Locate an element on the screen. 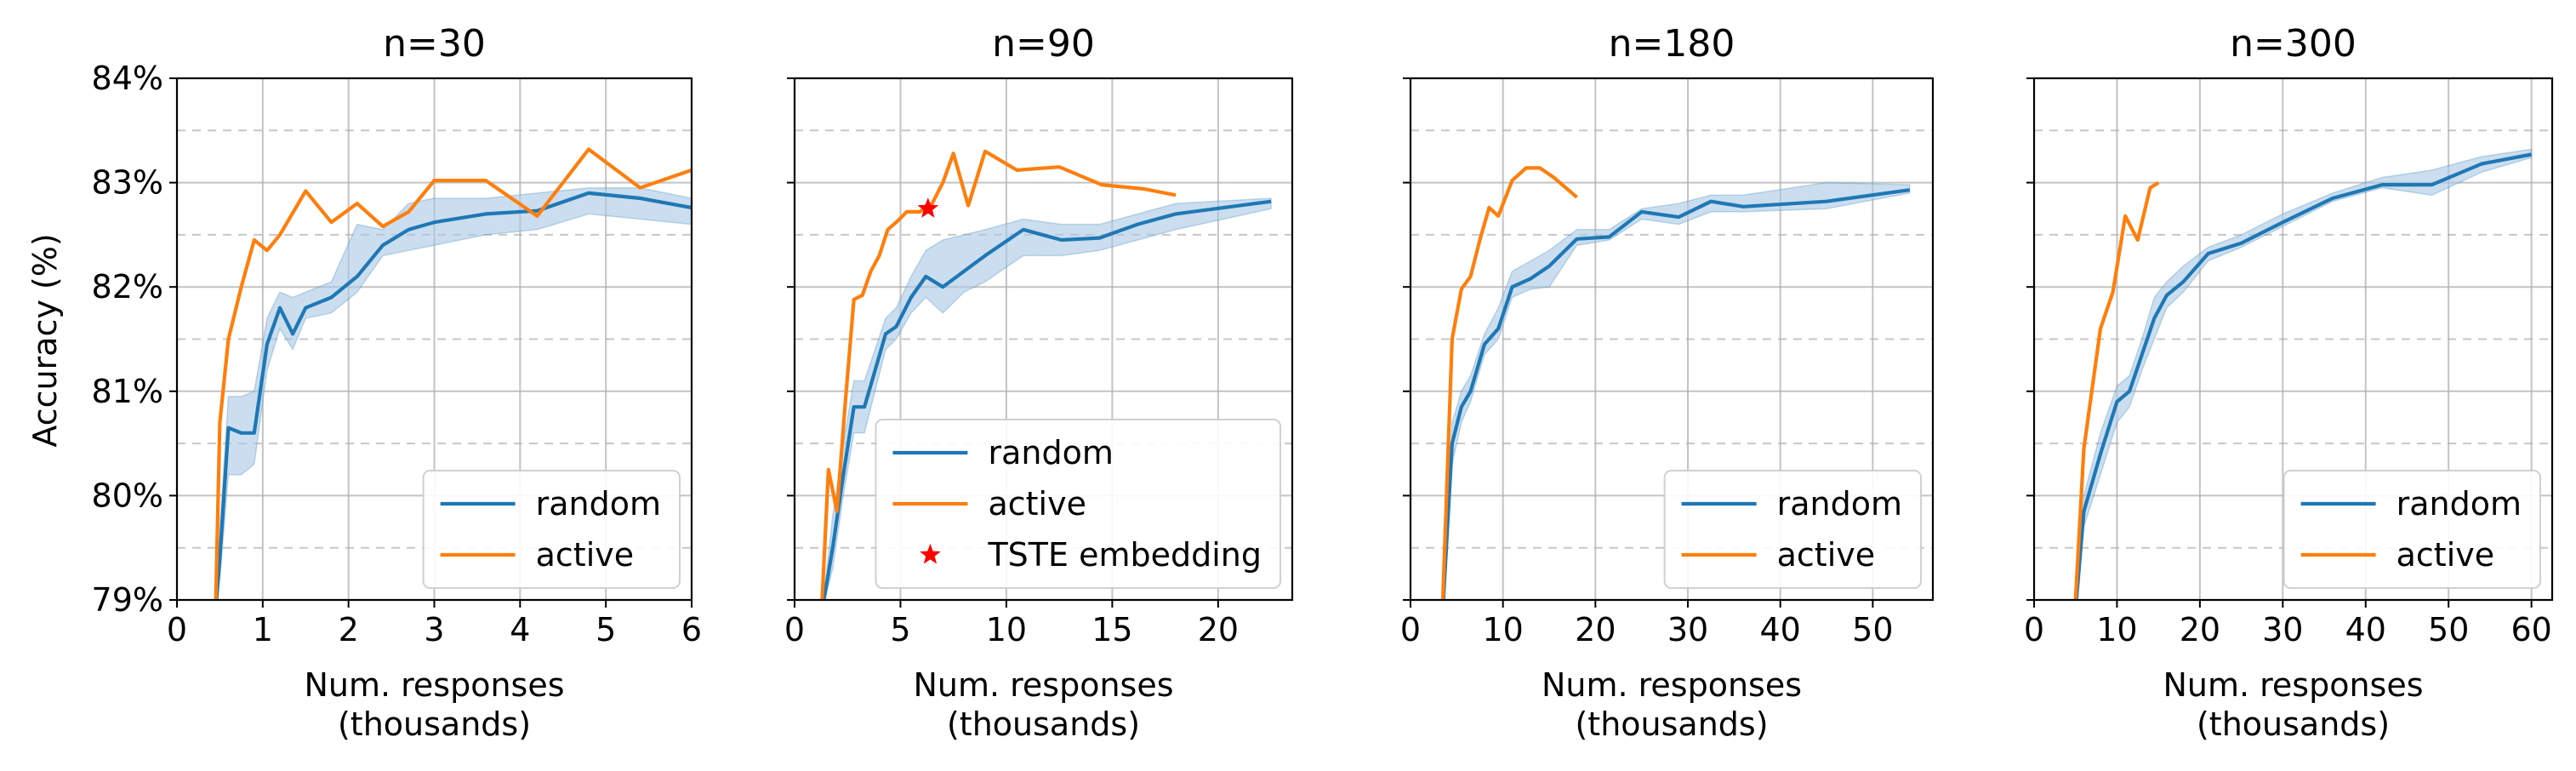 This screenshot has width=2576, height=771. panel-title: n=30 is located at coordinates (435, 44).